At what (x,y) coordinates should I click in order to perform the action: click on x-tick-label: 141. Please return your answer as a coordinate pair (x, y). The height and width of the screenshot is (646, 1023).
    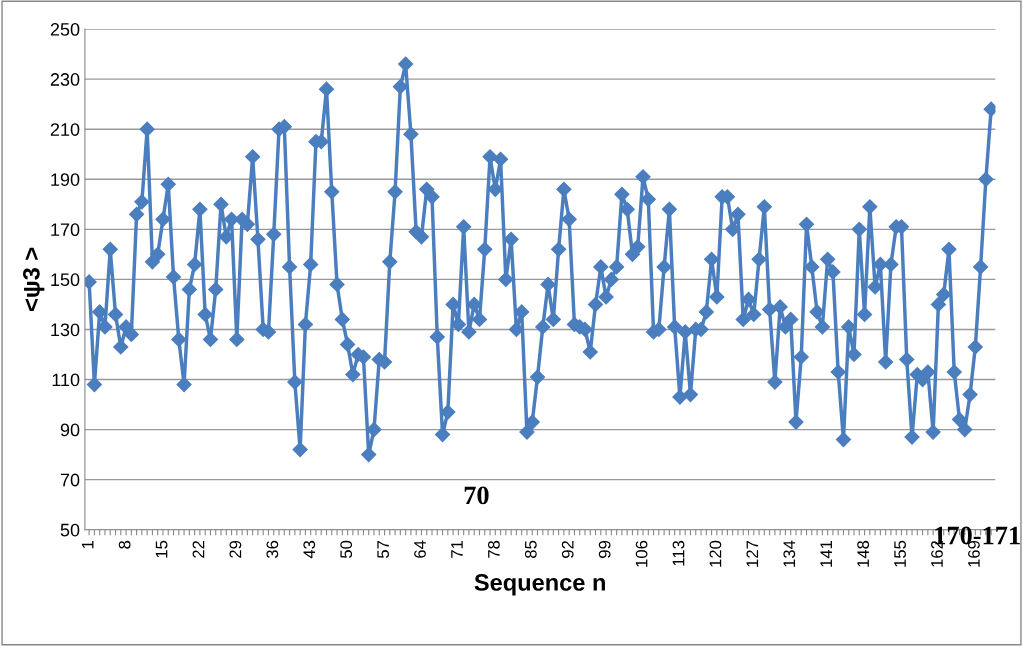
    Looking at the image, I should click on (826, 553).